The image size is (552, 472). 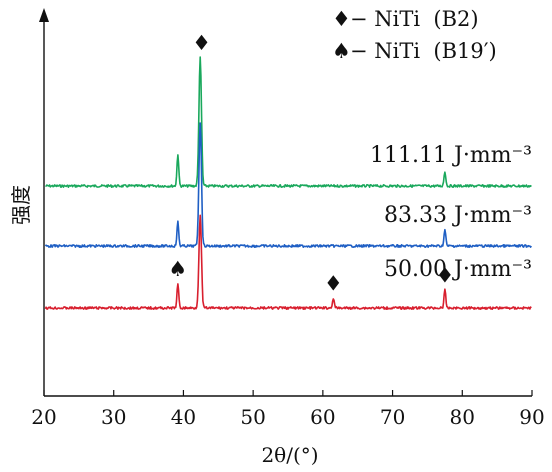 What do you see at coordinates (289, 455) in the screenshot?
I see `x-axis-title: 2θ/(°)` at bounding box center [289, 455].